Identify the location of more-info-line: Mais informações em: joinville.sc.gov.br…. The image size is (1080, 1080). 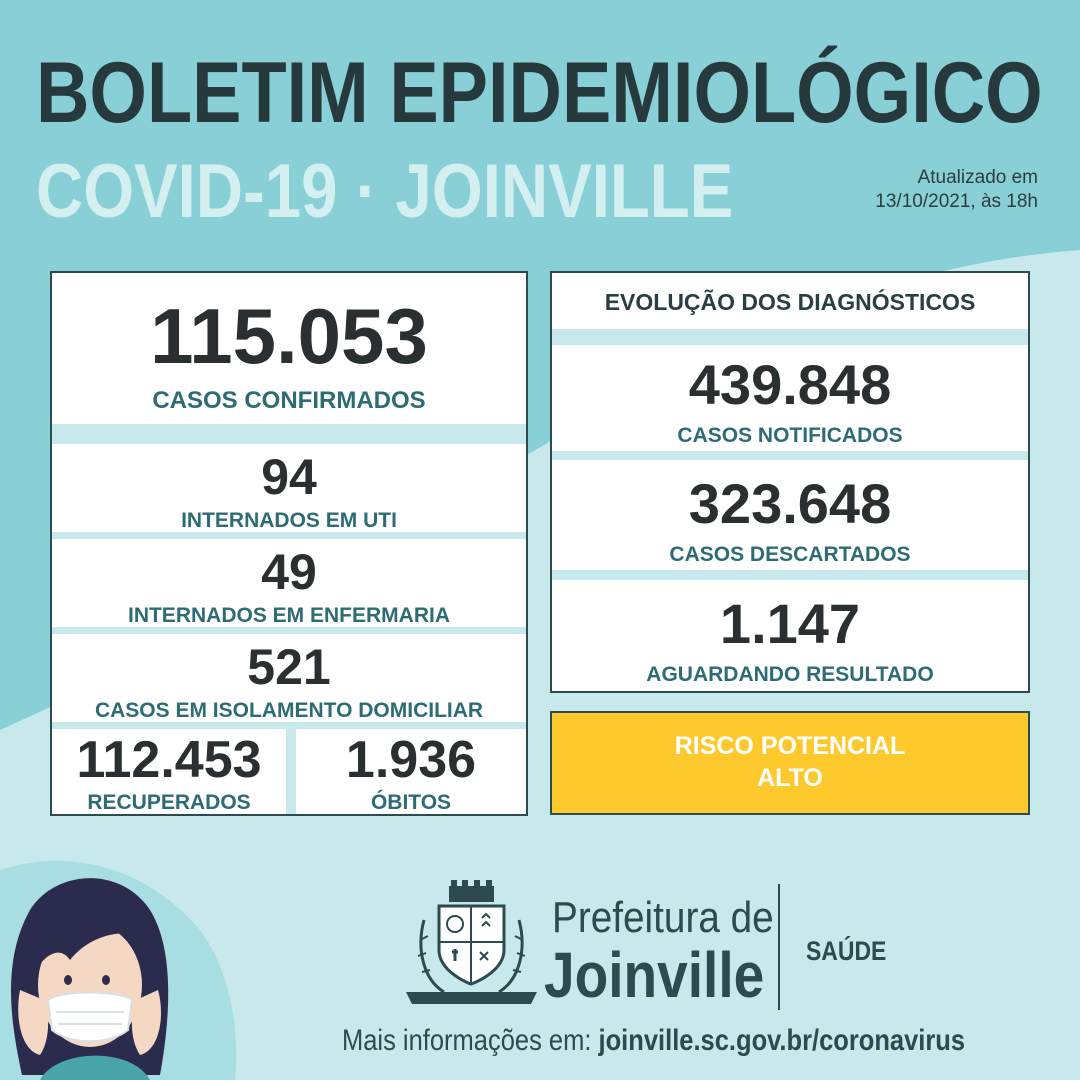
(653, 1041).